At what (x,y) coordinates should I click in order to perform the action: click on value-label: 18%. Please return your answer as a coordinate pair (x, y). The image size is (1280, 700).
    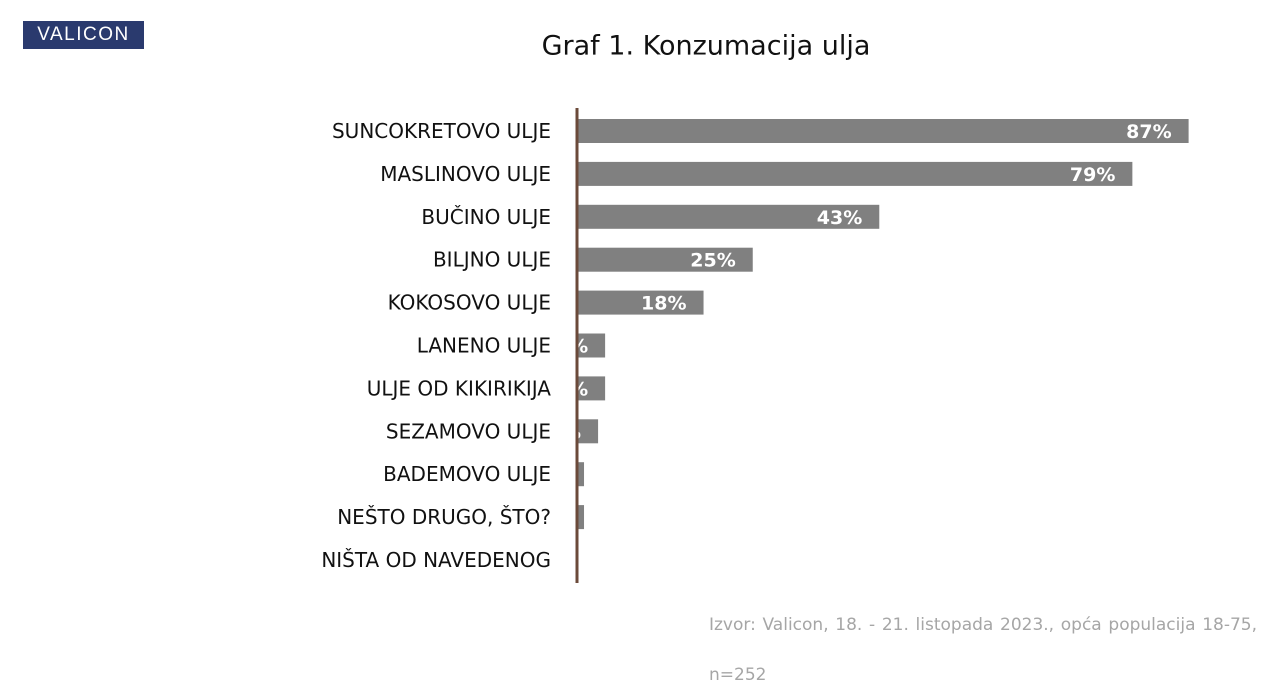
    Looking at the image, I should click on (663, 304).